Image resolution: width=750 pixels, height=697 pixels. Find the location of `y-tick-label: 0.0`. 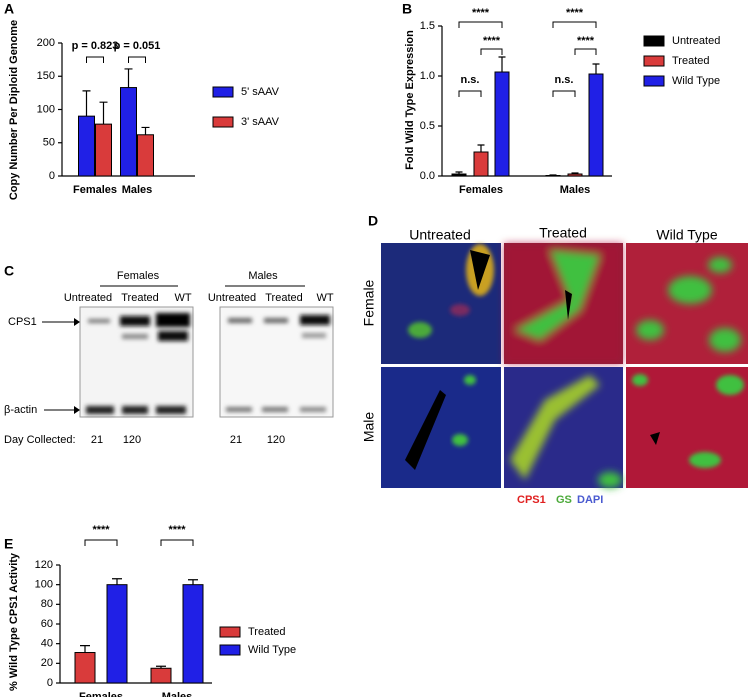

y-tick-label: 0.0 is located at coordinates (427, 176).